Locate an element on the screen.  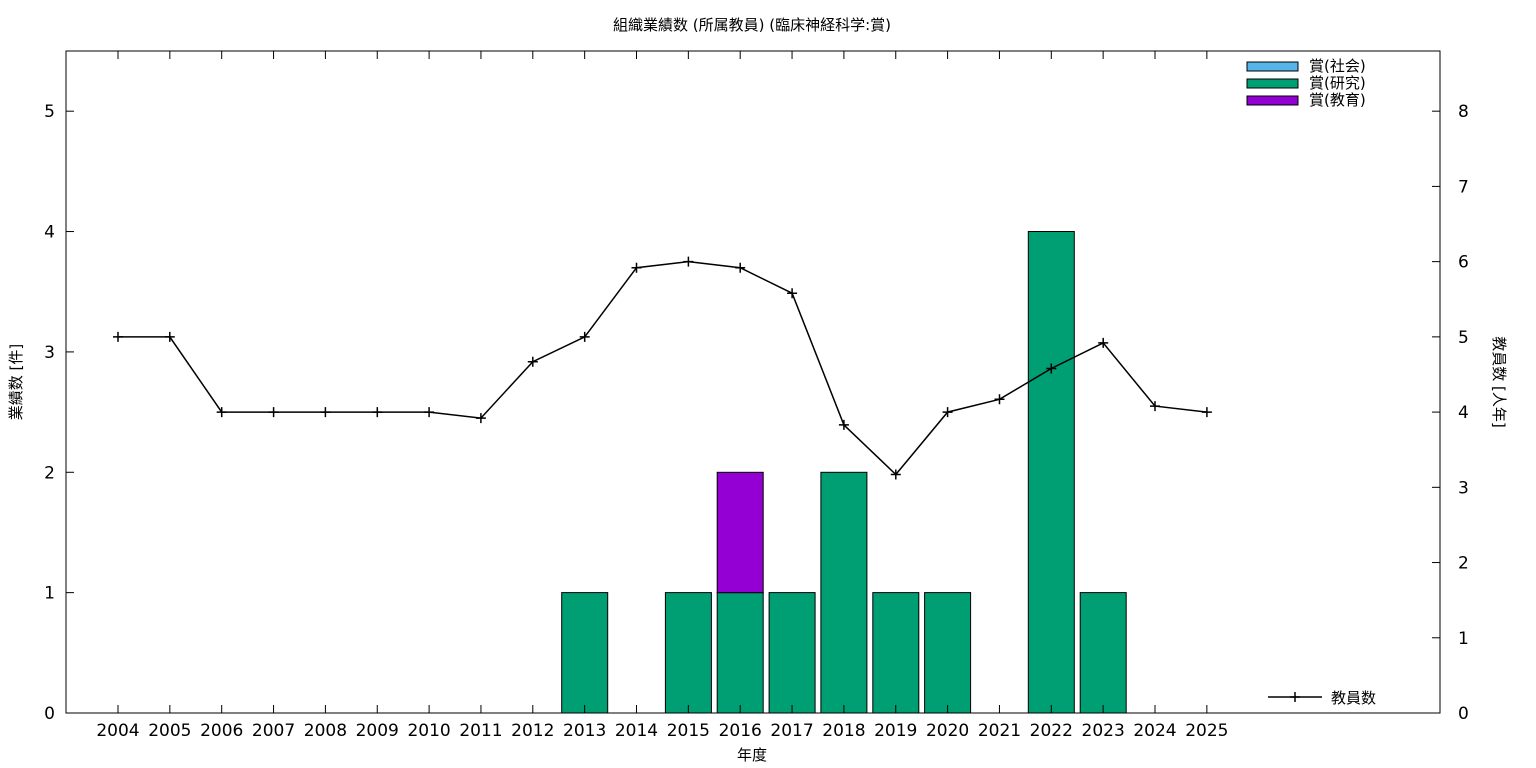
chart-title: 組織業績数 (所属教員) (臨床神経科学:賞) is located at coordinates (752, 25).